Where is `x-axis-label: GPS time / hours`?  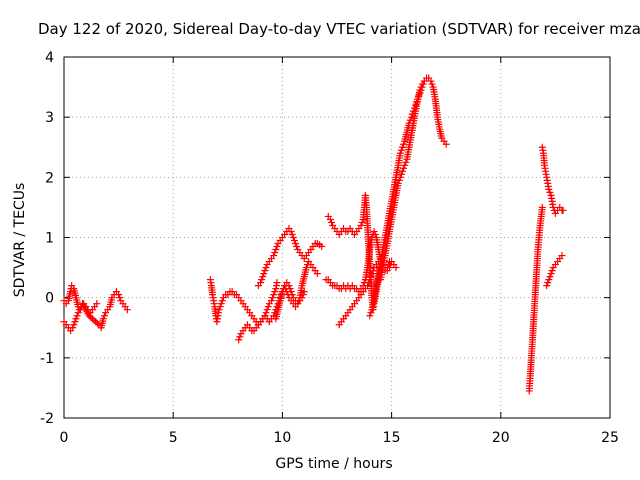 x-axis-label: GPS time / hours is located at coordinates (334, 464).